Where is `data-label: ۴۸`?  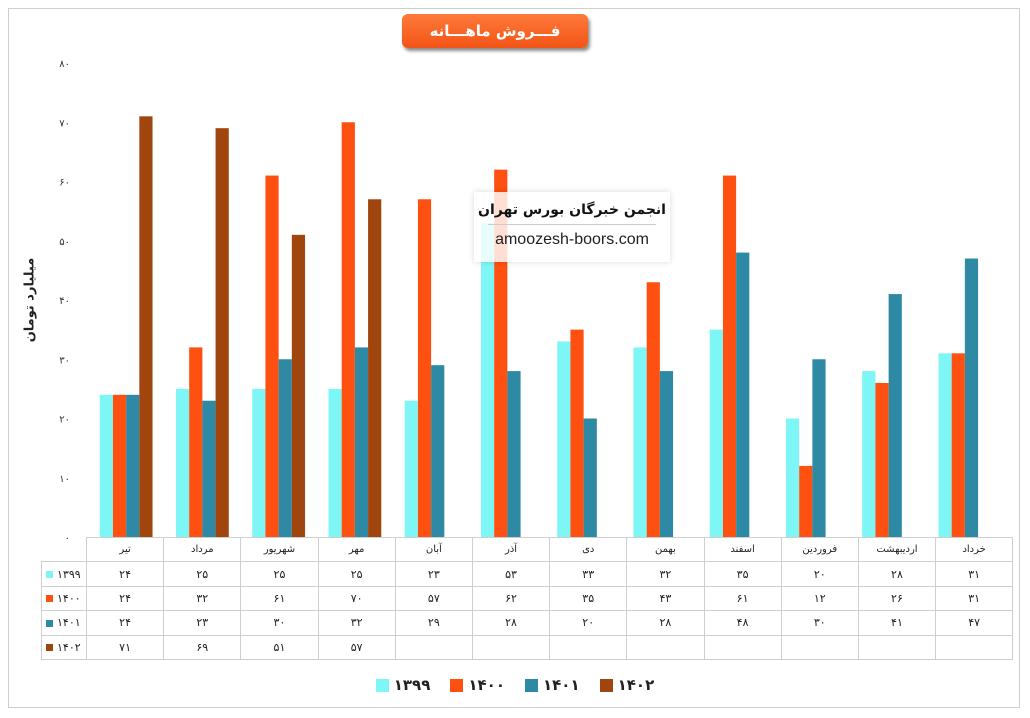 data-label: ۴۸ is located at coordinates (742, 623).